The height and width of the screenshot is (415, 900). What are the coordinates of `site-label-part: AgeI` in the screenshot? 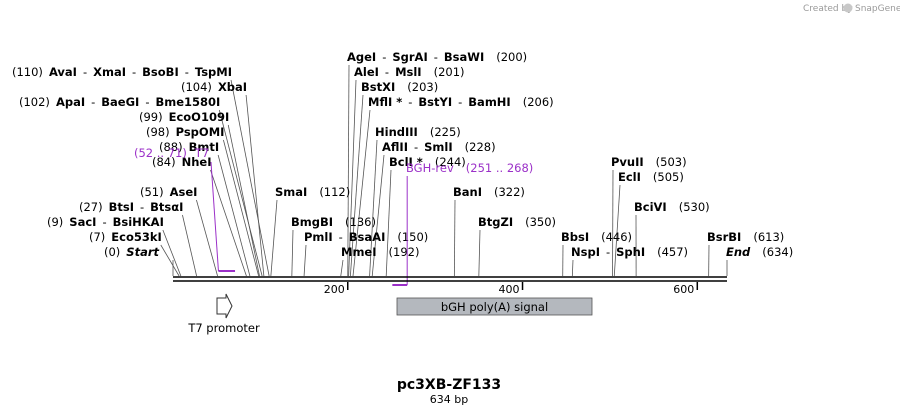 It's located at (361, 57).